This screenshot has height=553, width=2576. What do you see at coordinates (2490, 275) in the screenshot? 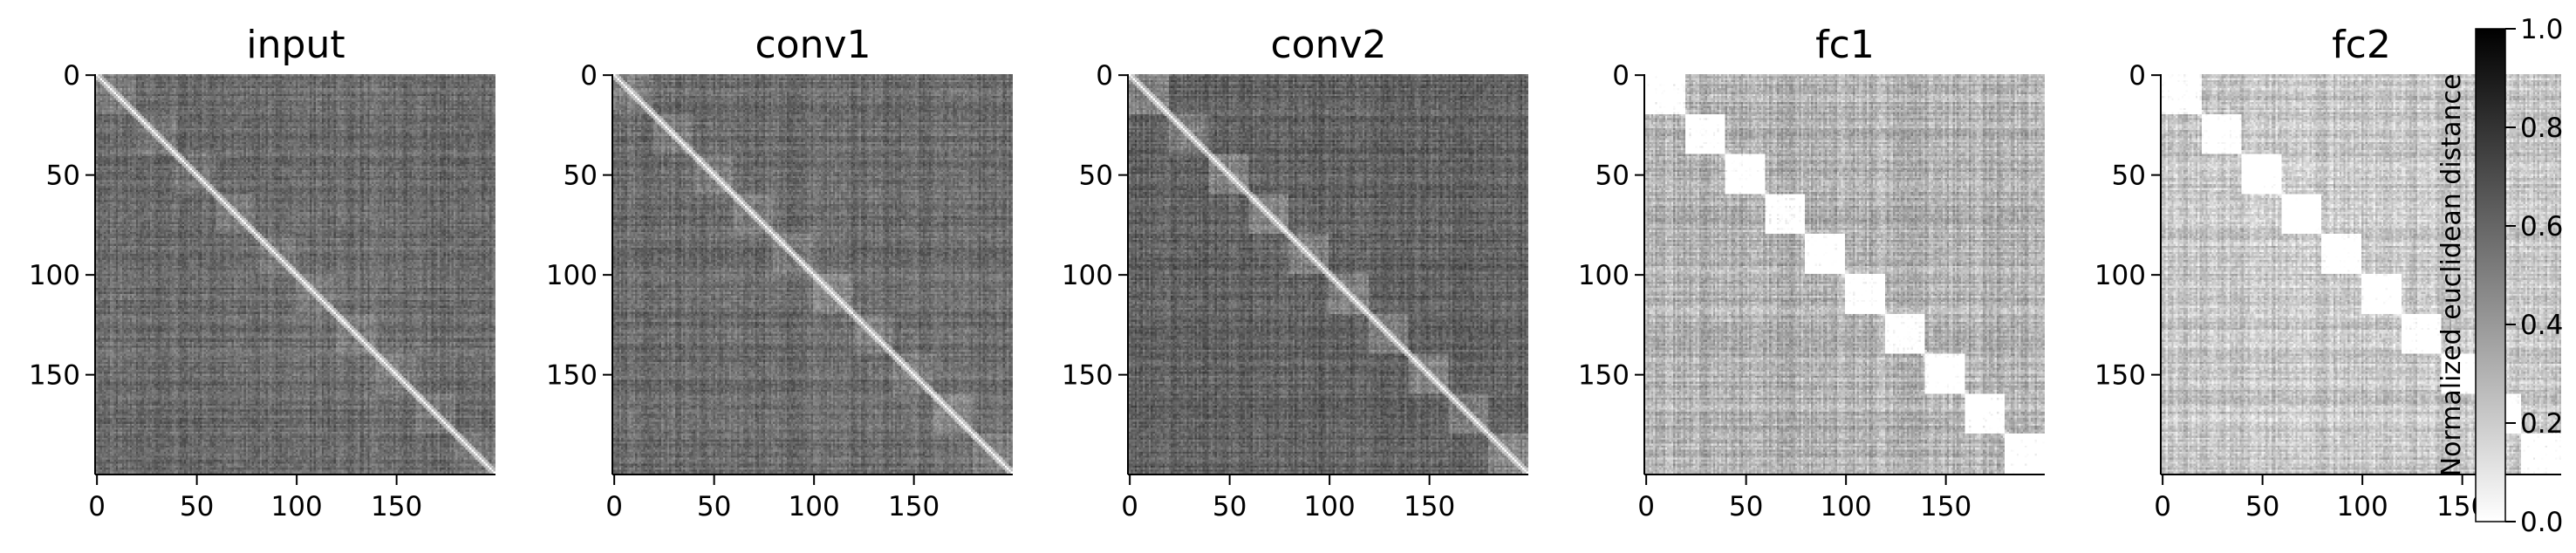
I see `colorbar-gradient` at bounding box center [2490, 275].